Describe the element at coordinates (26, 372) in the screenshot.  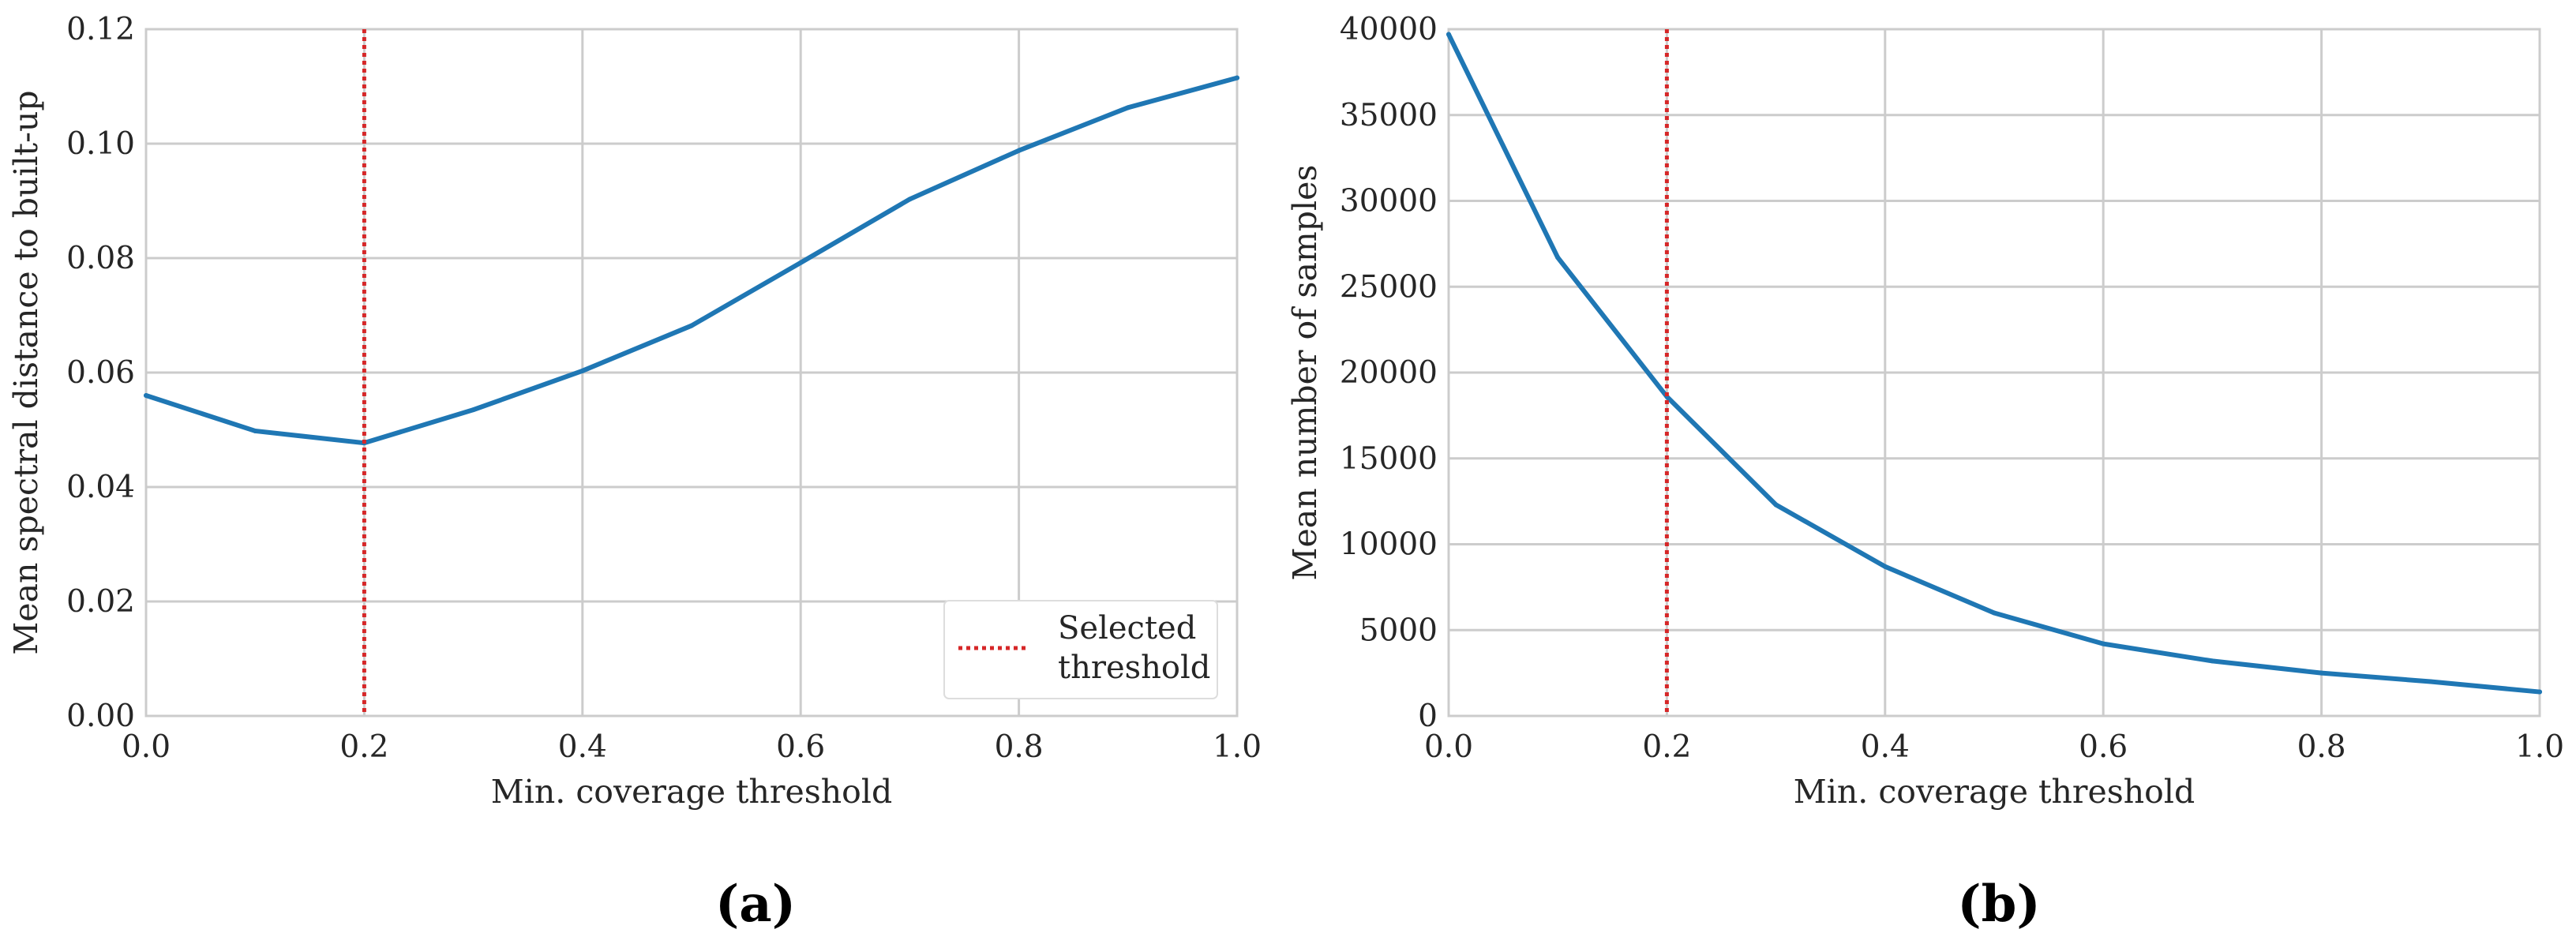
I see `y-axis-label: Mean spectral distance to built-up` at that location.